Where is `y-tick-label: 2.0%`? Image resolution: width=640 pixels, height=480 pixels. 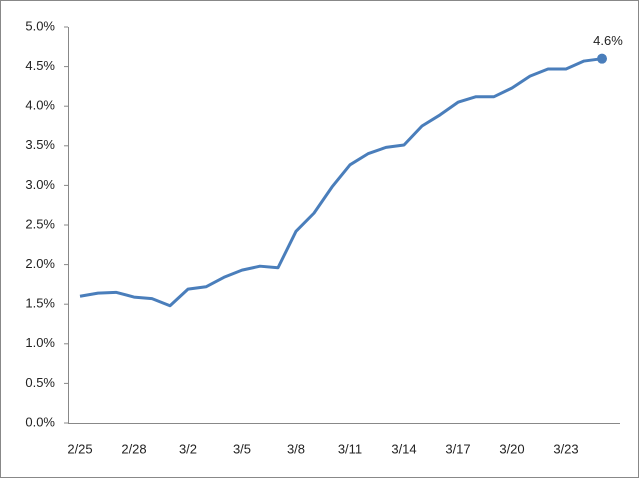 y-tick-label: 2.0% is located at coordinates (40, 263).